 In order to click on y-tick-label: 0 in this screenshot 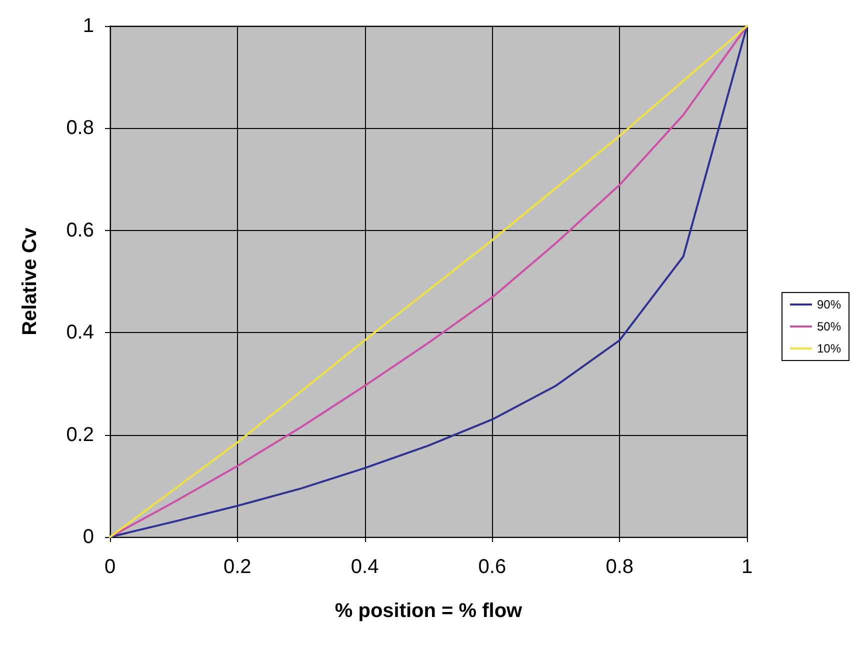, I will do `click(88, 537)`.